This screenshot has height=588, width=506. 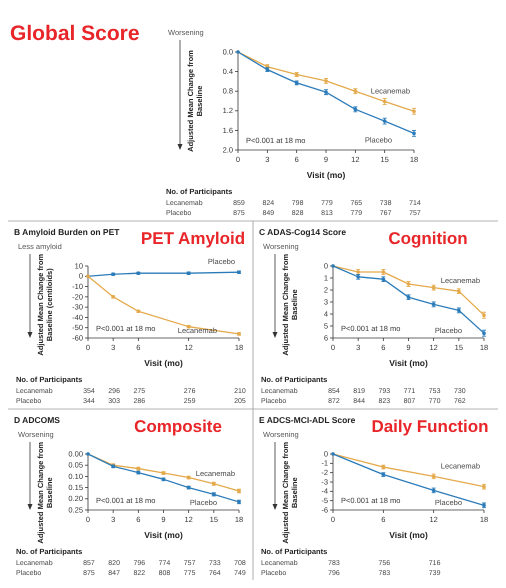 I want to click on chart-title: Composite, so click(x=178, y=426).